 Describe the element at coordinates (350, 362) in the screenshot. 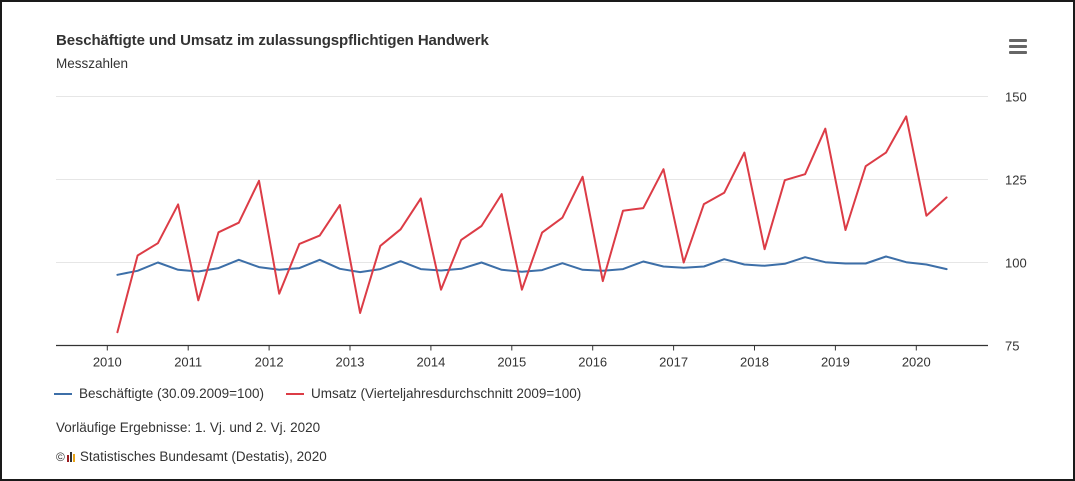

I see `x-tick-label: 2013` at that location.